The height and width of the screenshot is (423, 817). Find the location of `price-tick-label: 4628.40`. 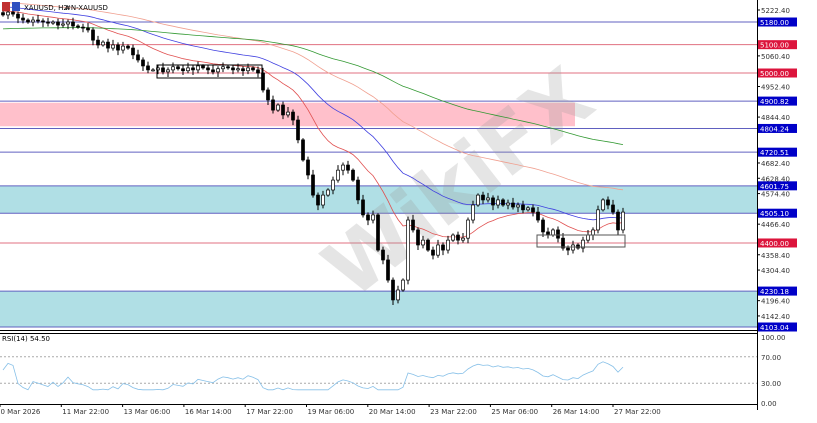

price-tick-label: 4628.40 is located at coordinates (775, 179).